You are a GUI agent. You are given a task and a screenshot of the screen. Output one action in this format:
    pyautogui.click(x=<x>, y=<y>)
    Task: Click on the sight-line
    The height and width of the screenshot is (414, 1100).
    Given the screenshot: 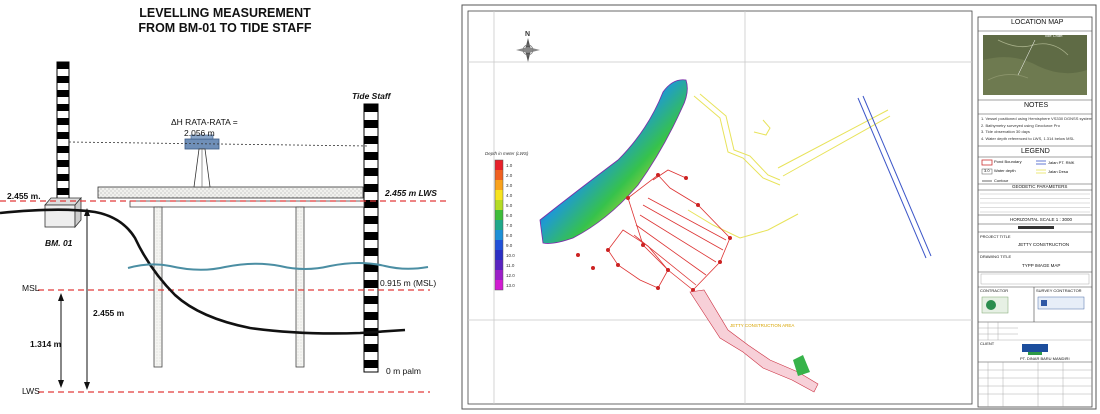 What is the action you would take?
    pyautogui.click(x=218, y=144)
    